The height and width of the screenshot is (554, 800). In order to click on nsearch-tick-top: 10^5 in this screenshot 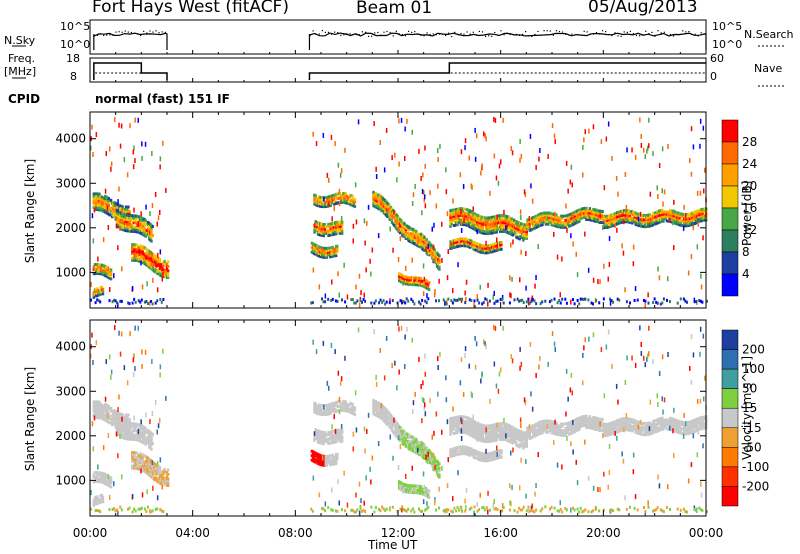, I will do `click(727, 26)`.